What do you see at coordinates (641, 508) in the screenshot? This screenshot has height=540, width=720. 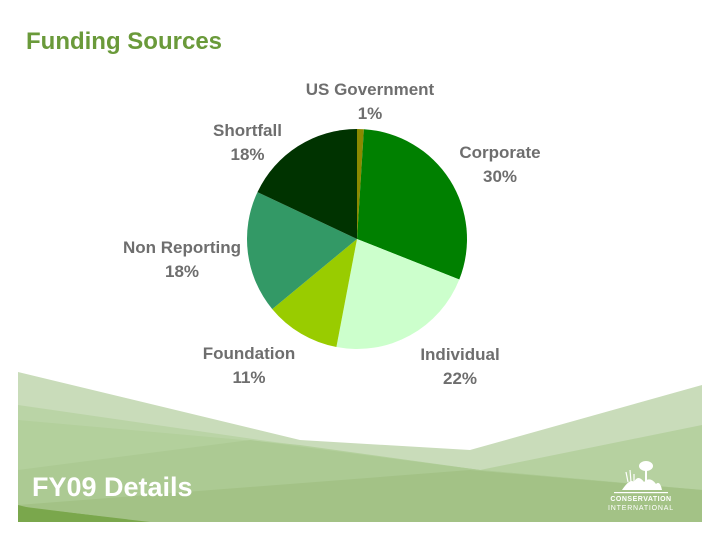 I see `logo-text-line2: INTERNATIONAL` at bounding box center [641, 508].